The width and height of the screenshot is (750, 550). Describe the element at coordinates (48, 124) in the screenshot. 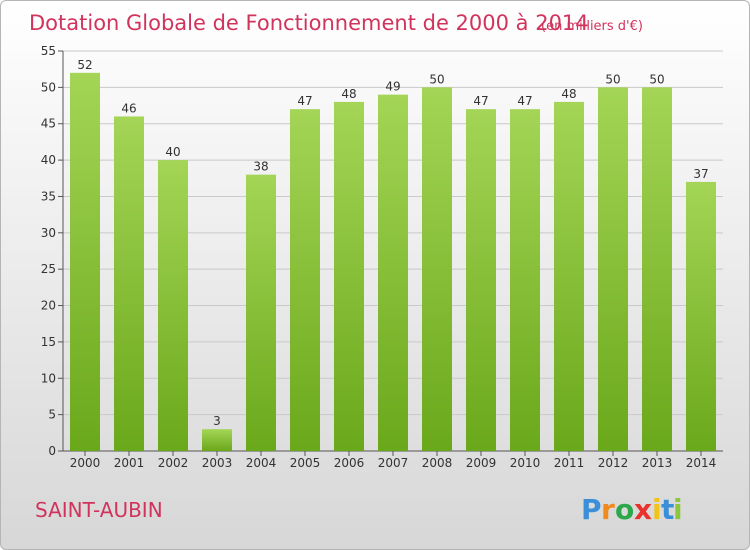

I see `y-tick-label: 45` at that location.